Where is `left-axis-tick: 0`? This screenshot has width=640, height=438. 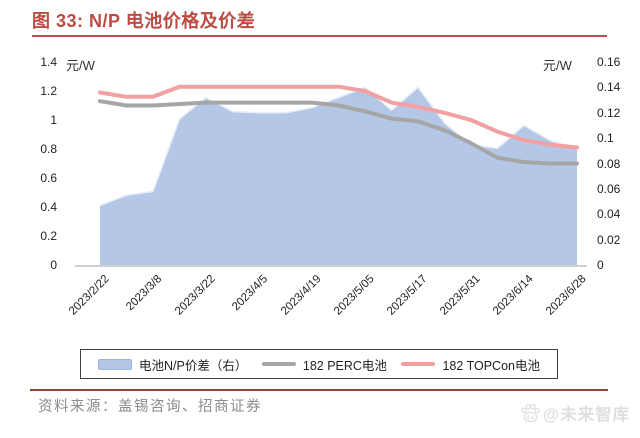
left-axis-tick: 0 is located at coordinates (53, 265).